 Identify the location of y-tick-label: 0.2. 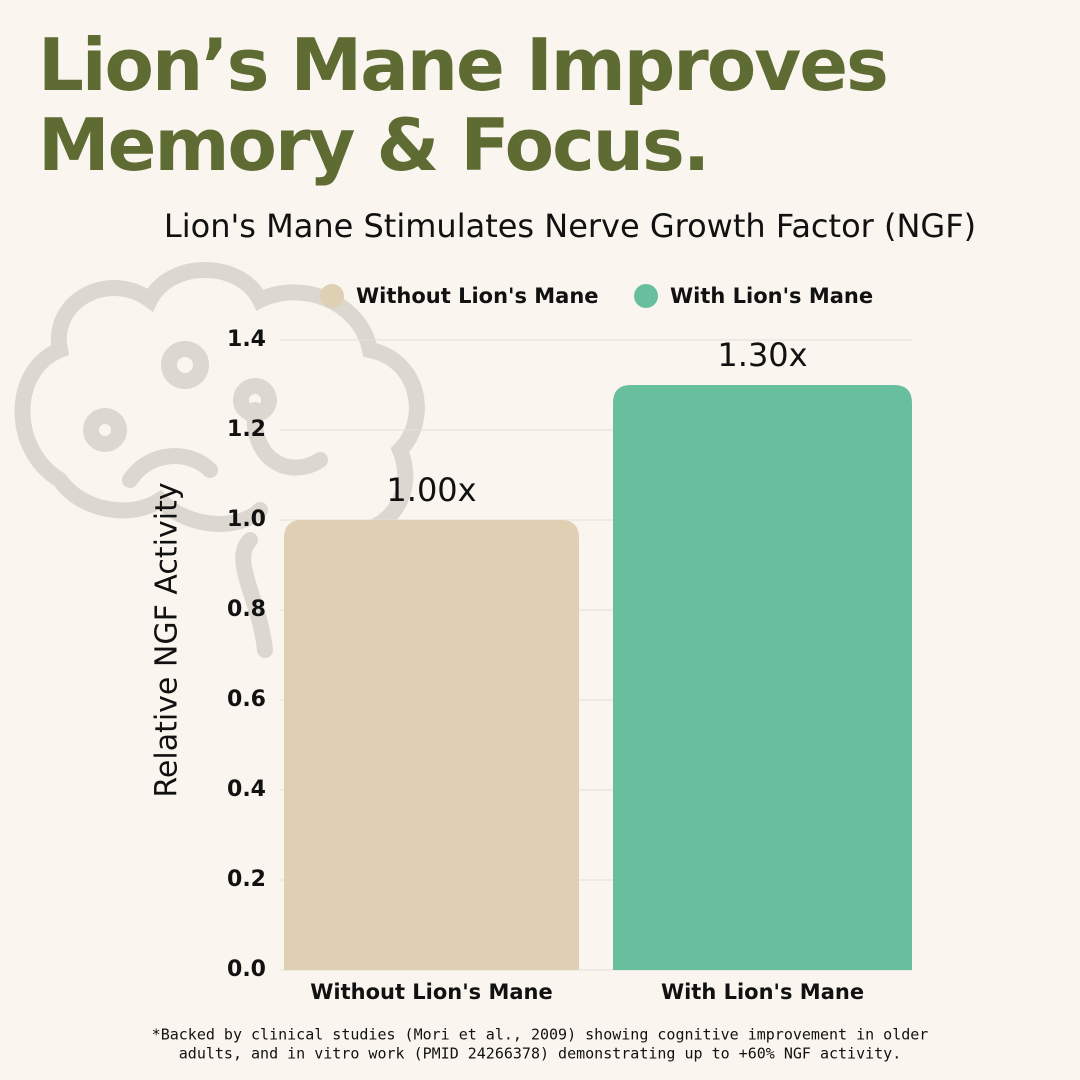
(246, 879).